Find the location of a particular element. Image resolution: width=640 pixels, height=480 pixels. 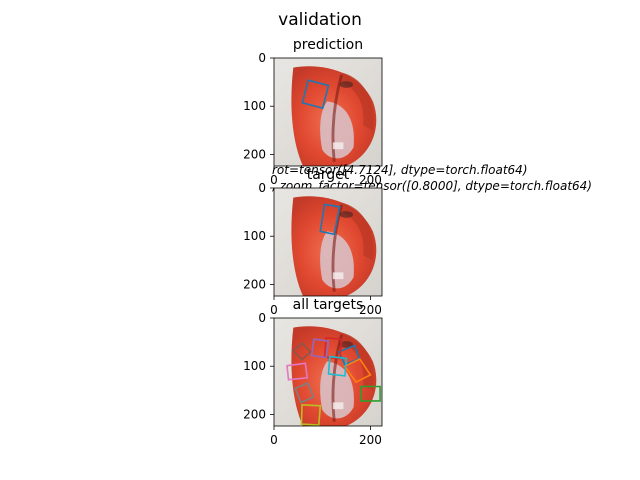

subplot-2: 0 200 0 100 200 target is located at coordinates (313, 242).